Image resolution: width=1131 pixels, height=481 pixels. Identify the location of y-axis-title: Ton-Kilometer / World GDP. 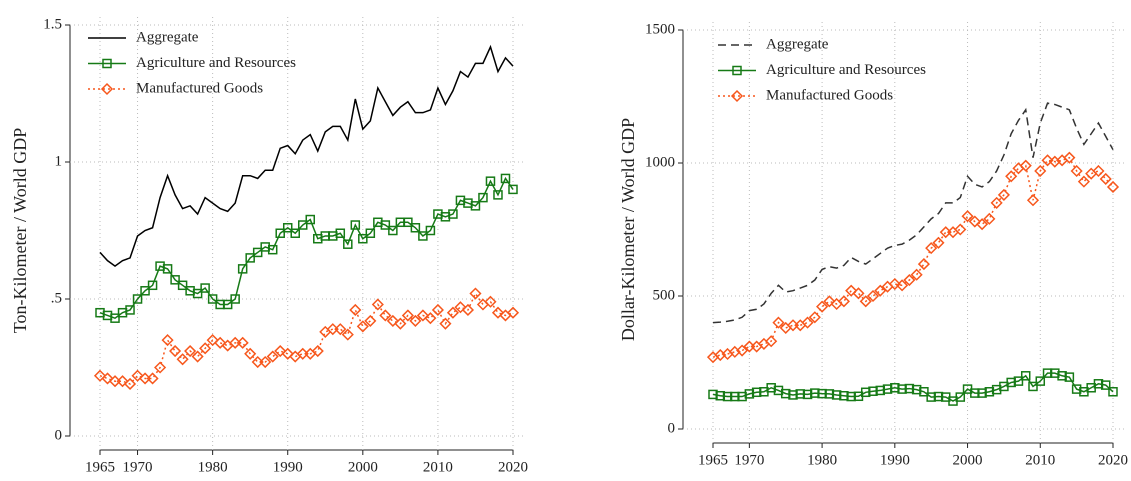
(20, 230).